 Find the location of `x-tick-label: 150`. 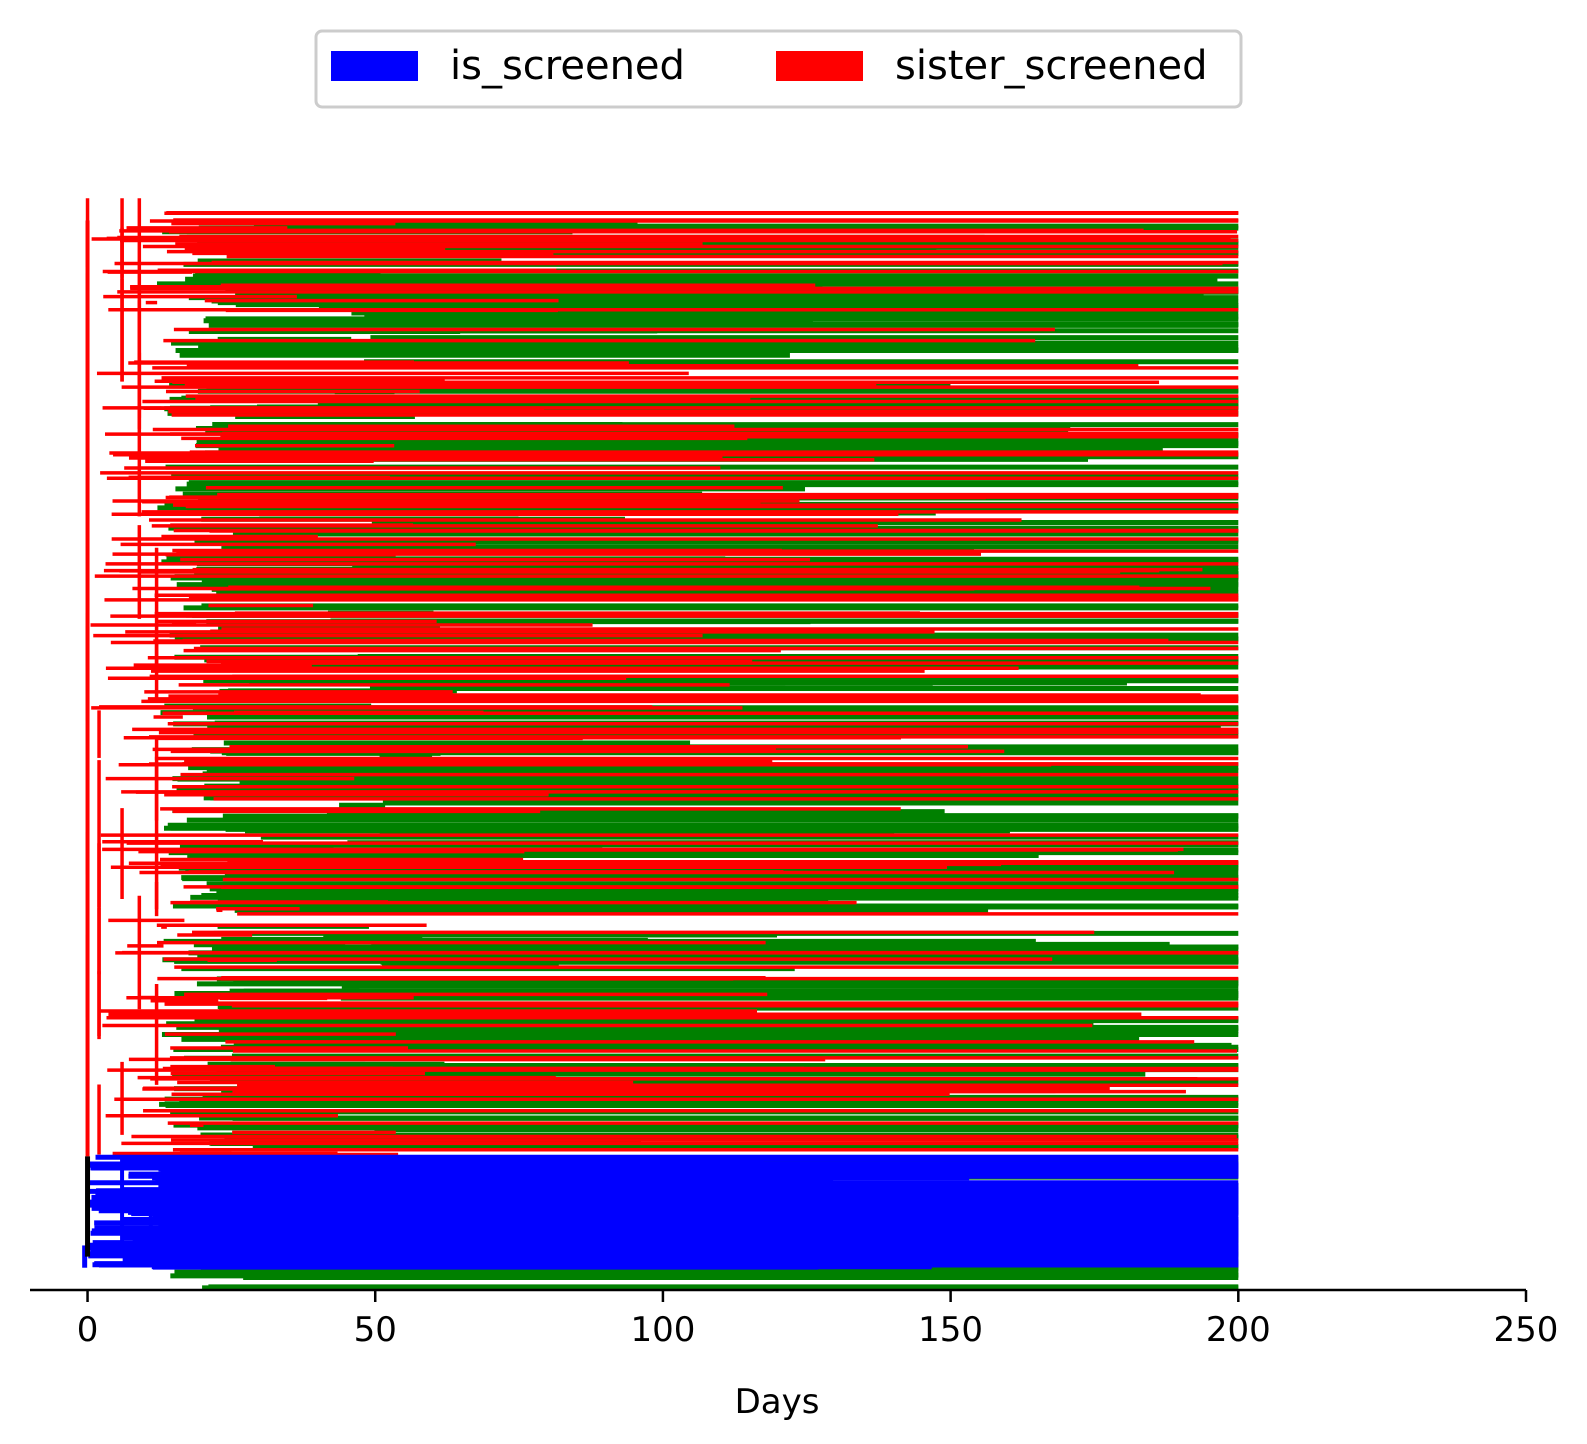

x-tick-label: 150 is located at coordinates (950, 1330).